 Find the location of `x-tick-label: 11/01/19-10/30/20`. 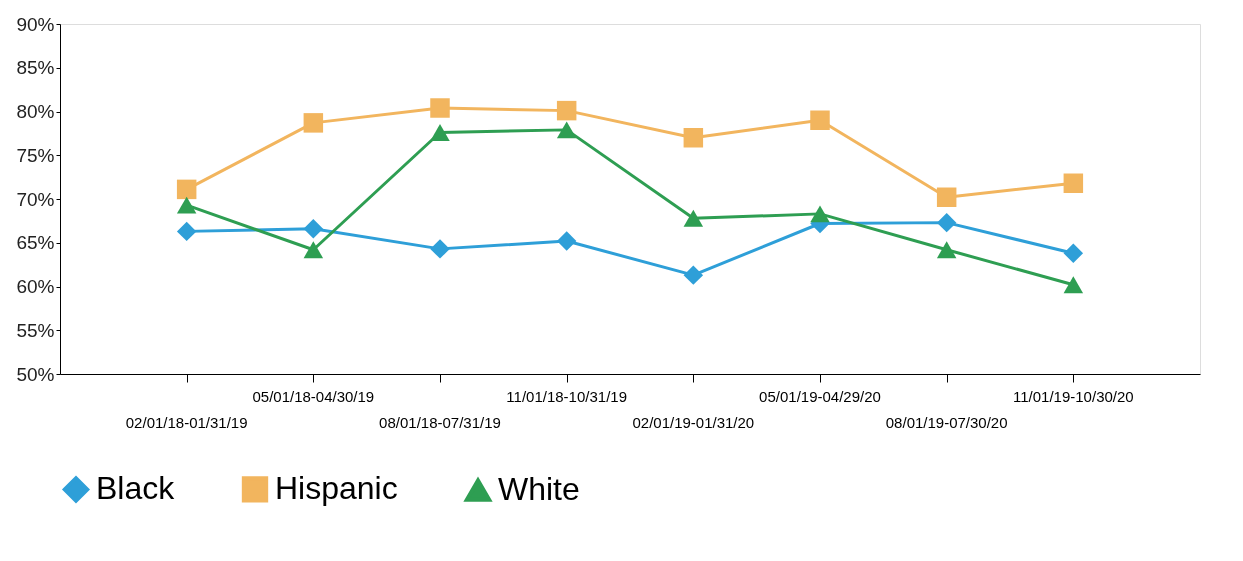

x-tick-label: 11/01/19-10/30/20 is located at coordinates (1073, 396).